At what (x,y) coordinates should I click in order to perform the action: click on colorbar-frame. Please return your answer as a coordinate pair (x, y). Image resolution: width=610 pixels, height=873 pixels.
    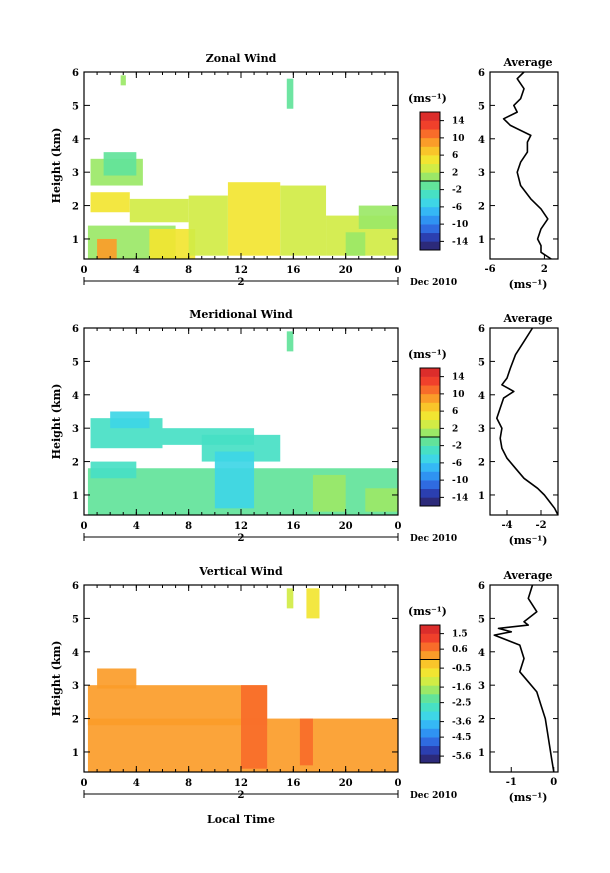
    Looking at the image, I should click on (430, 694).